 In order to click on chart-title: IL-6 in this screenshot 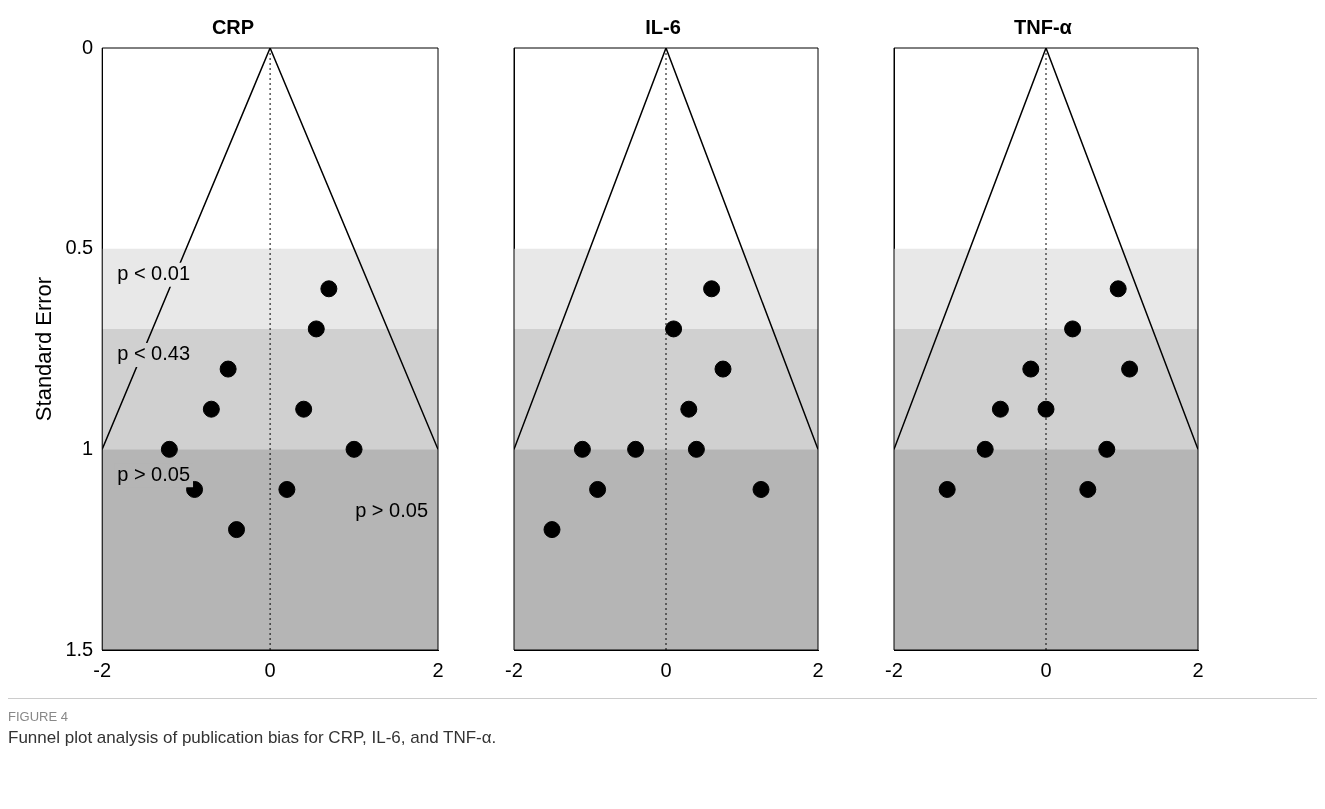, I will do `click(663, 26)`.